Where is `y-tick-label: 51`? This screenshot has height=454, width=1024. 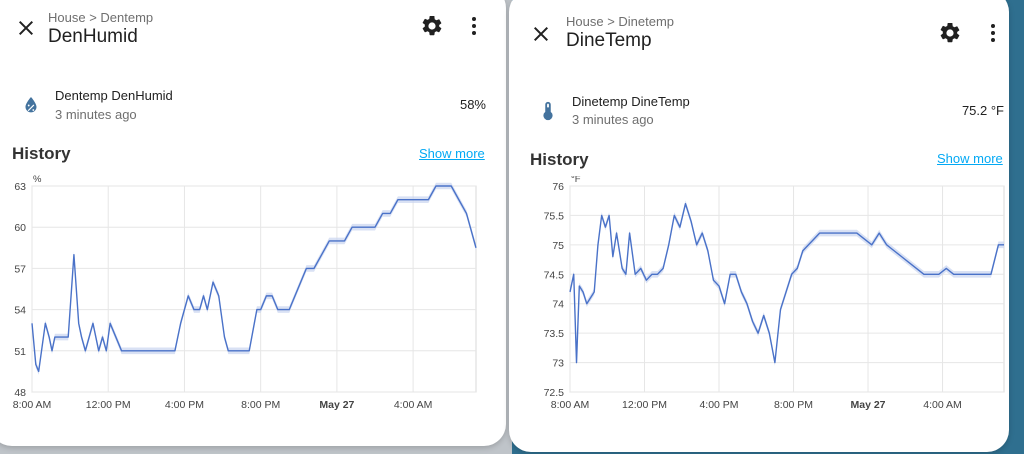
y-tick-label: 51 is located at coordinates (20, 352).